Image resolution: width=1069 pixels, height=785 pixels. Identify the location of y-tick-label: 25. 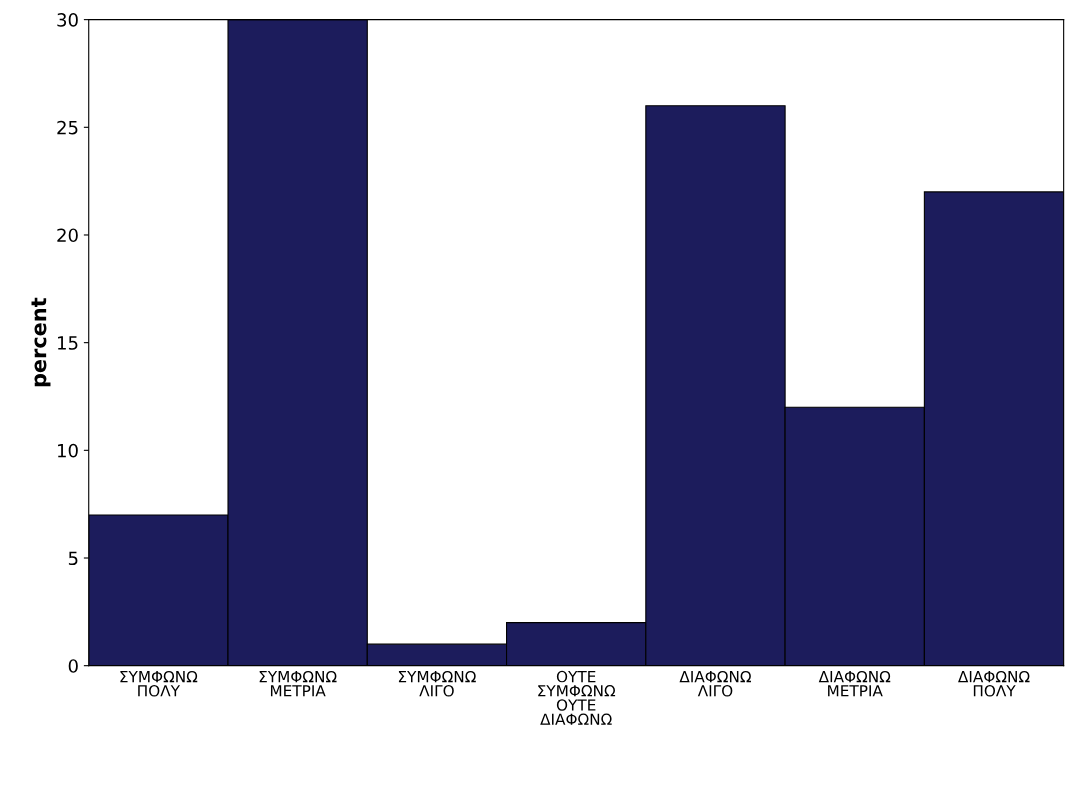
(67, 127).